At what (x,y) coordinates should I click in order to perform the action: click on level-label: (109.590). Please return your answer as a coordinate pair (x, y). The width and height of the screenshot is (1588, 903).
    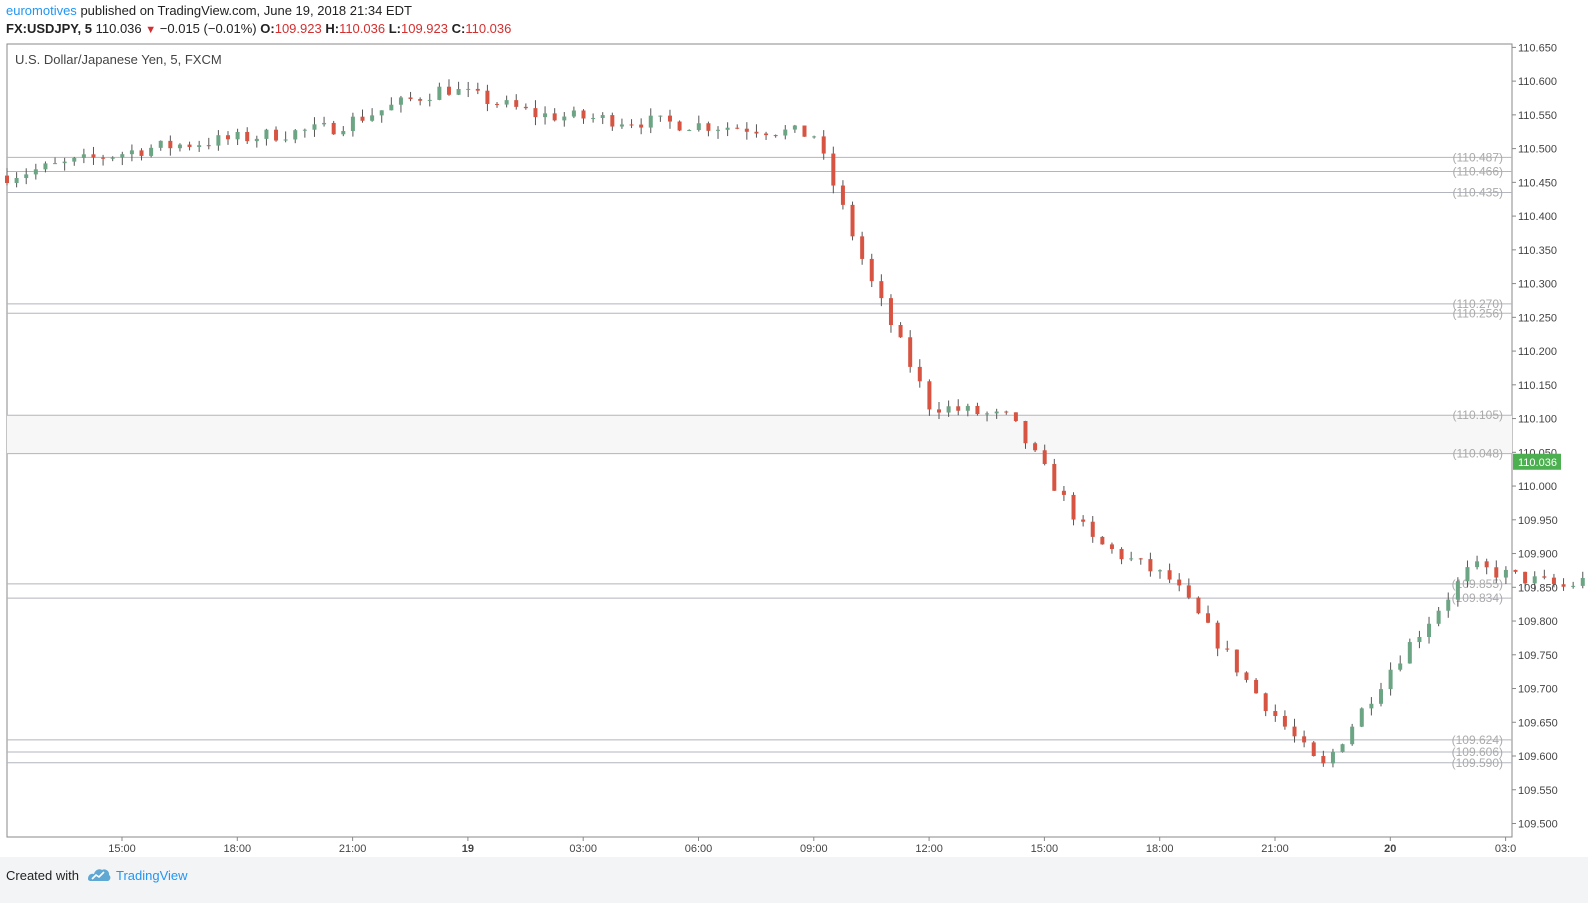
    Looking at the image, I should click on (1477, 763).